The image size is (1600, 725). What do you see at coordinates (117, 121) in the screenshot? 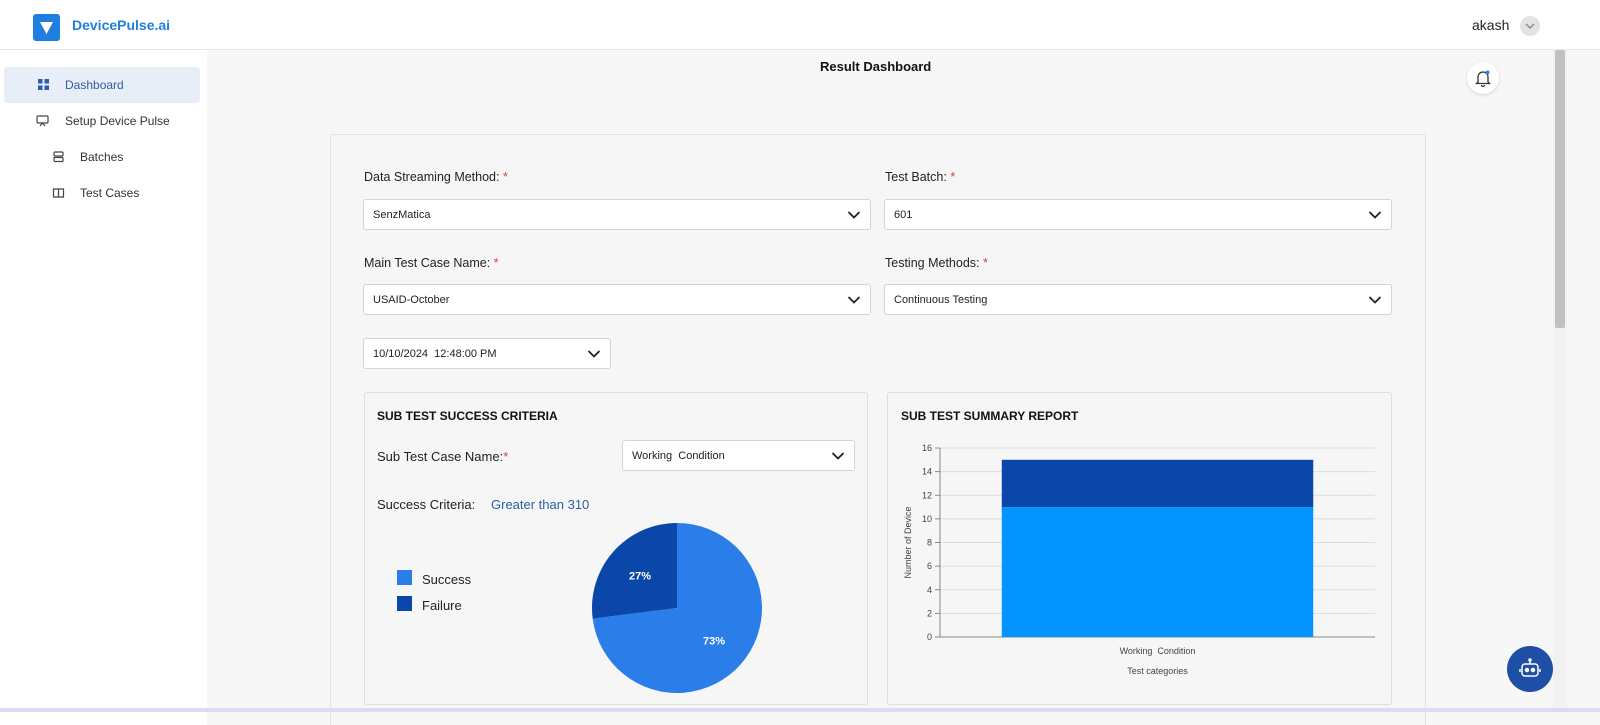
I see `sidebar-item-label: Setup Device Pulse` at bounding box center [117, 121].